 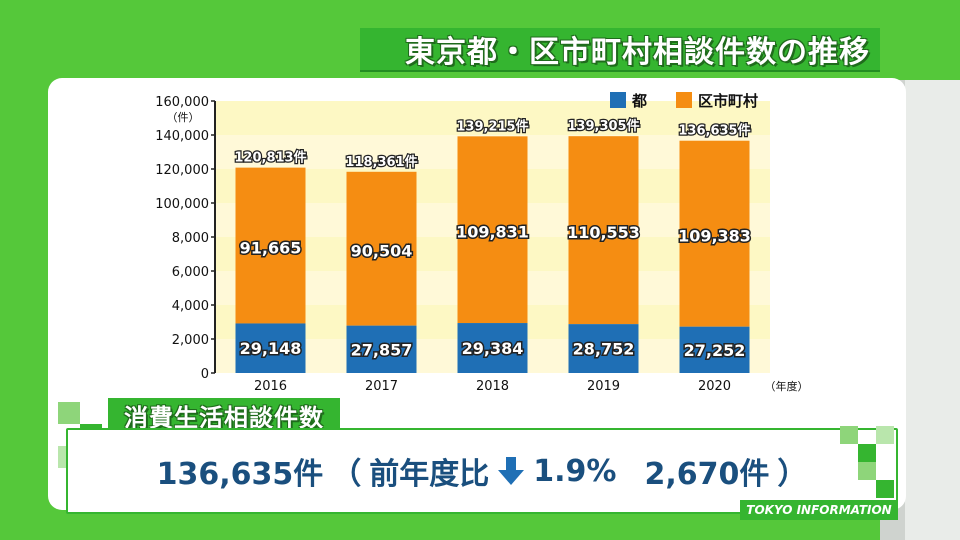 I want to click on subtitle-banner: 消費生活相談件数, so click(x=224, y=415).